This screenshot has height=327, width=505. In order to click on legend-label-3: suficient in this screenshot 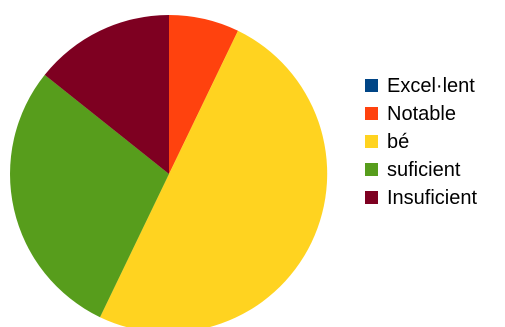, I will do `click(424, 170)`.